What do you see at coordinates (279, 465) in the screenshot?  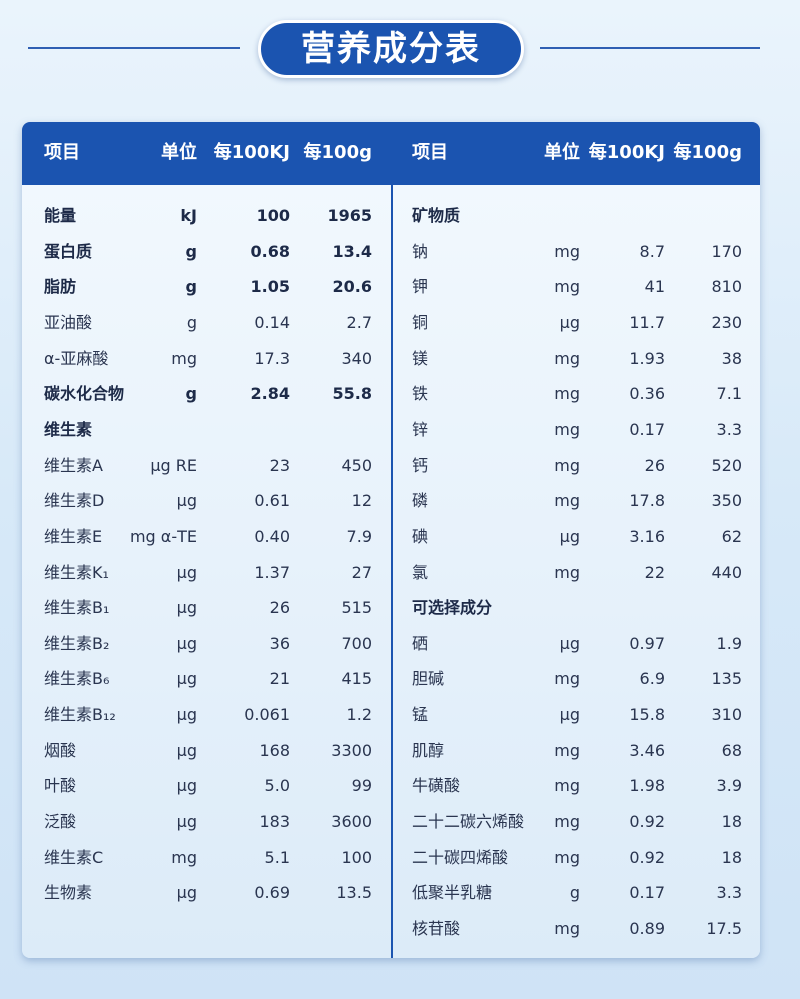 I see `per-100kj-cell: 23` at bounding box center [279, 465].